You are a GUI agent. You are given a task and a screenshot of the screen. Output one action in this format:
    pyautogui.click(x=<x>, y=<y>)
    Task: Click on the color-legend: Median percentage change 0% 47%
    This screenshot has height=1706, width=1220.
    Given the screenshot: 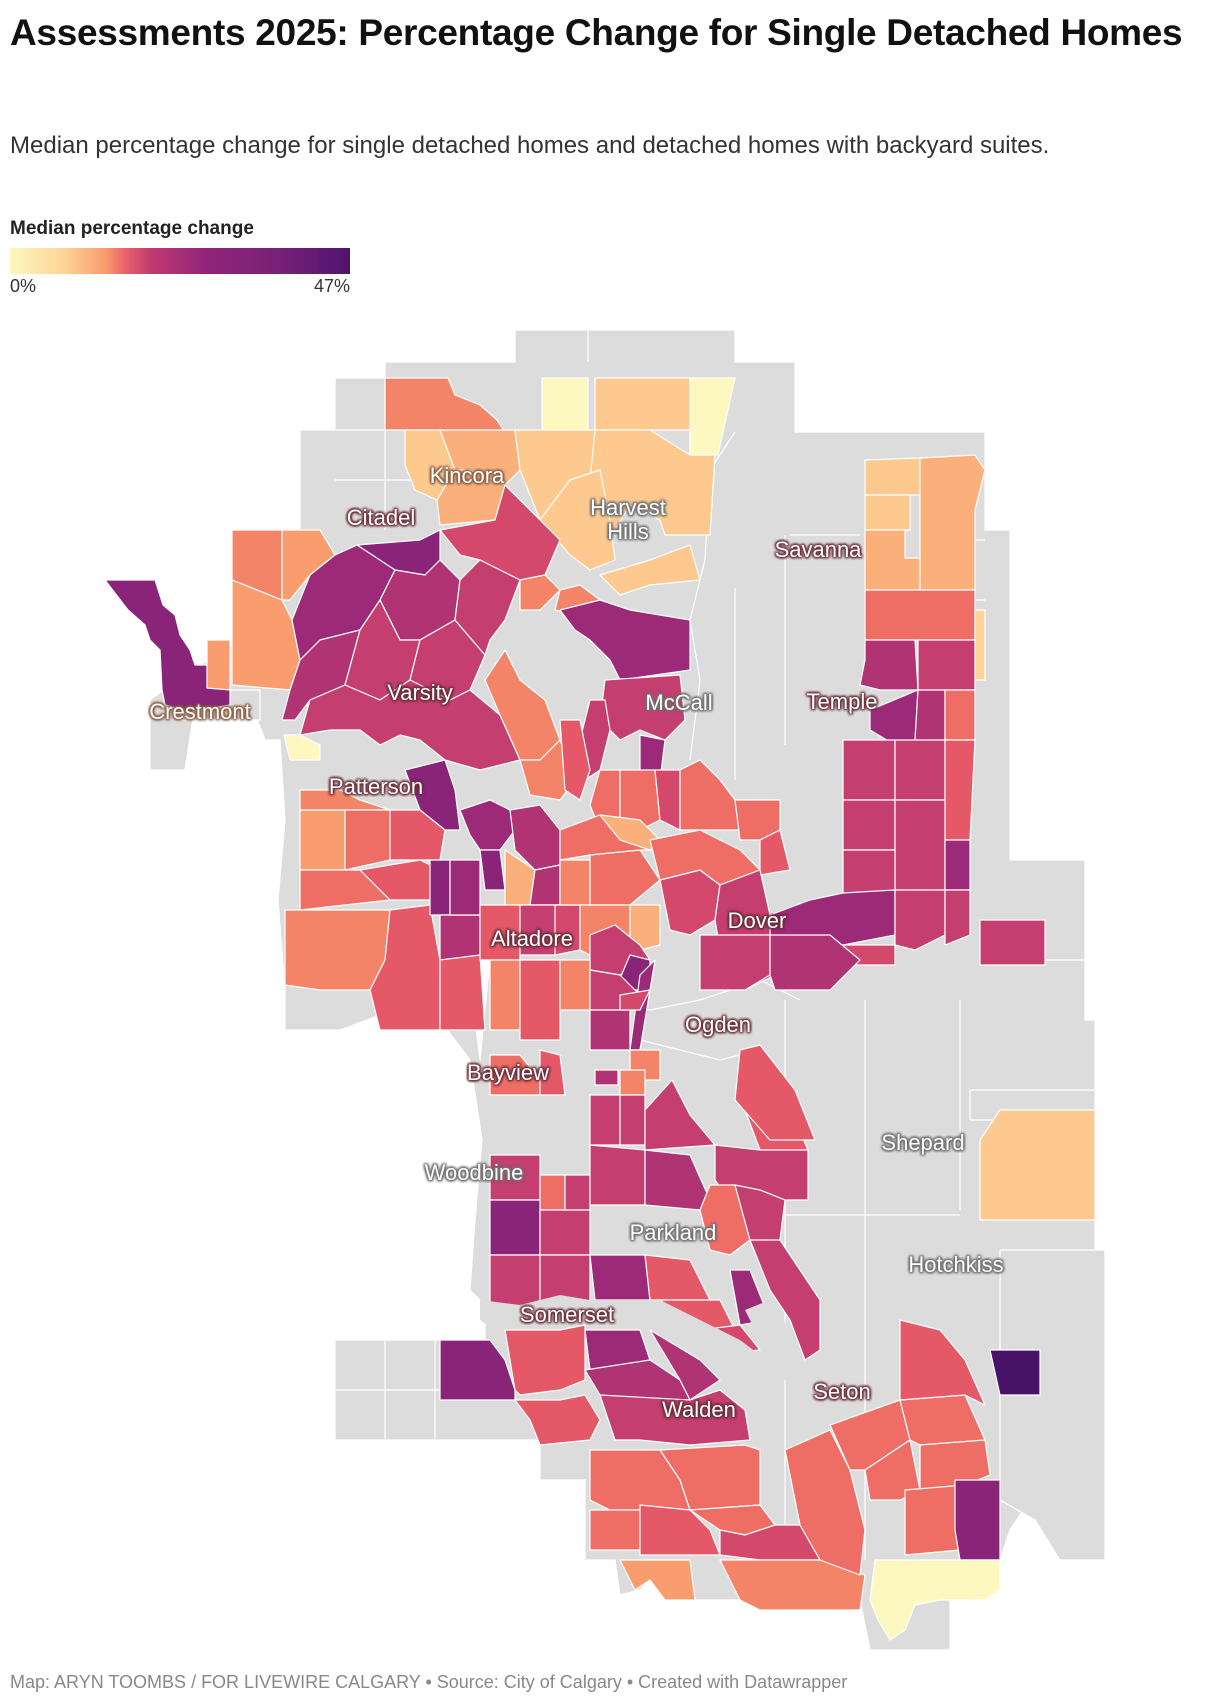 What is the action you would take?
    pyautogui.click(x=180, y=259)
    